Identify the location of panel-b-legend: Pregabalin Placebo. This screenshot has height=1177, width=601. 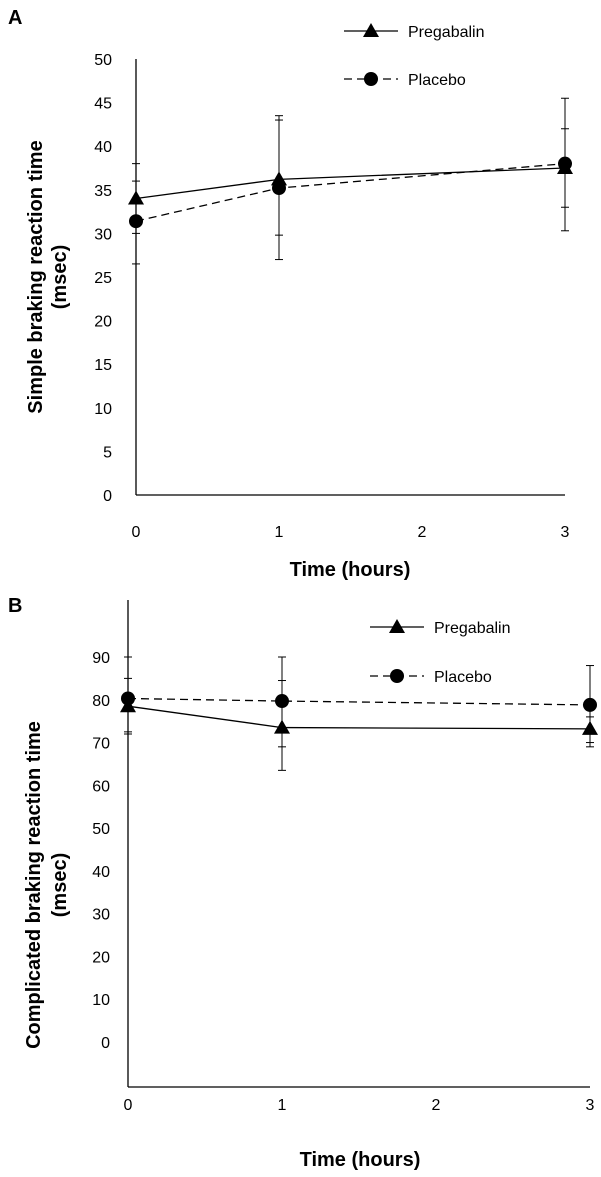
(440, 652).